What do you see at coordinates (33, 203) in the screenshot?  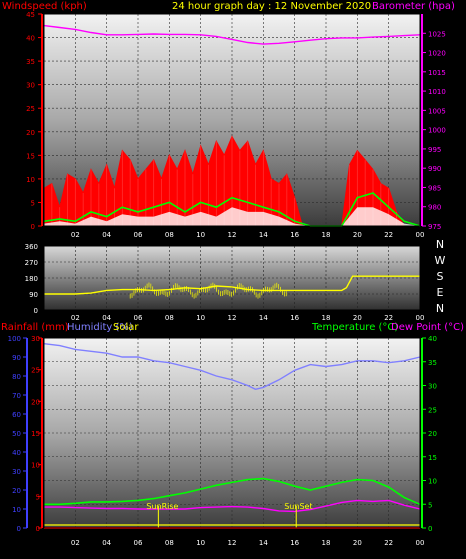 I see `wind-tick-label: 5` at bounding box center [33, 203].